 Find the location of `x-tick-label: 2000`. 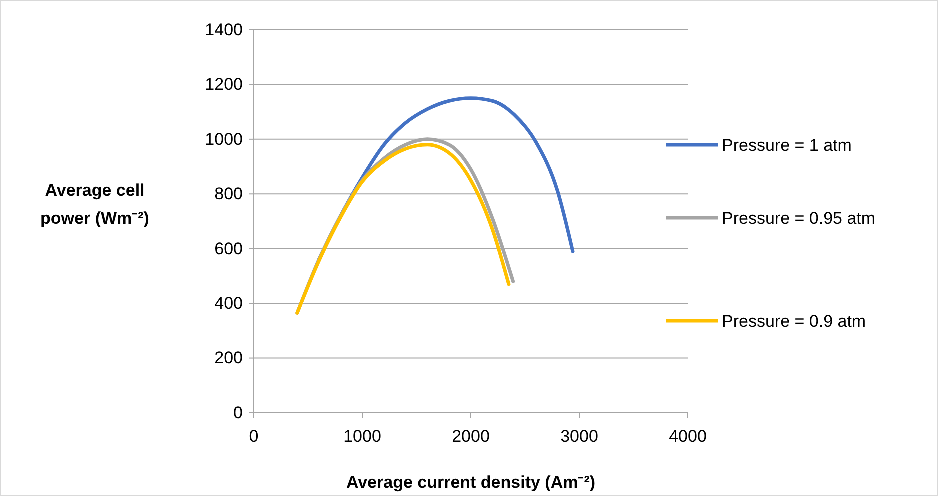

x-tick-label: 2000 is located at coordinates (471, 436).